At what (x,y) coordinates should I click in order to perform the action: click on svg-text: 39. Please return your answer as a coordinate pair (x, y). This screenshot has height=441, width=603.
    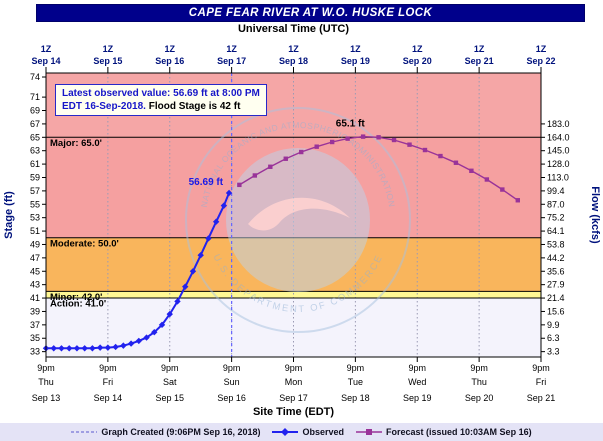
    Looking at the image, I should click on (35, 311).